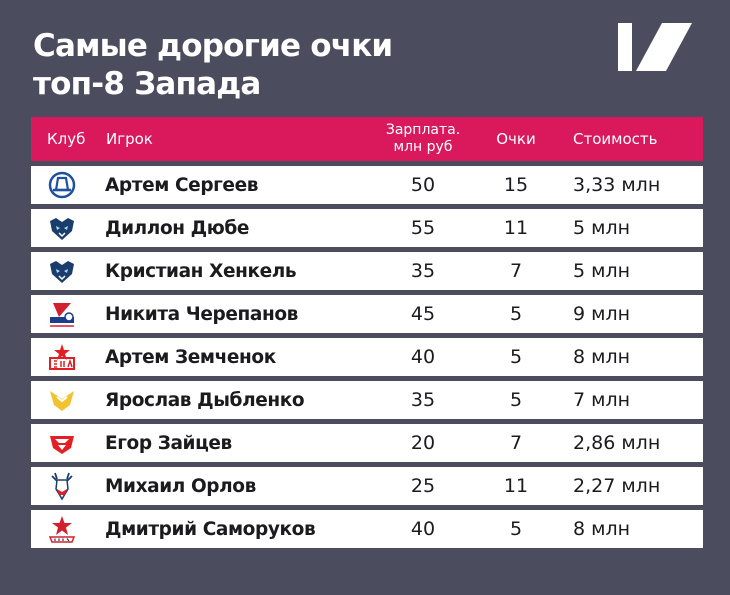 This screenshot has width=730, height=595. I want to click on player-name: Артем Сергеев, so click(182, 185).